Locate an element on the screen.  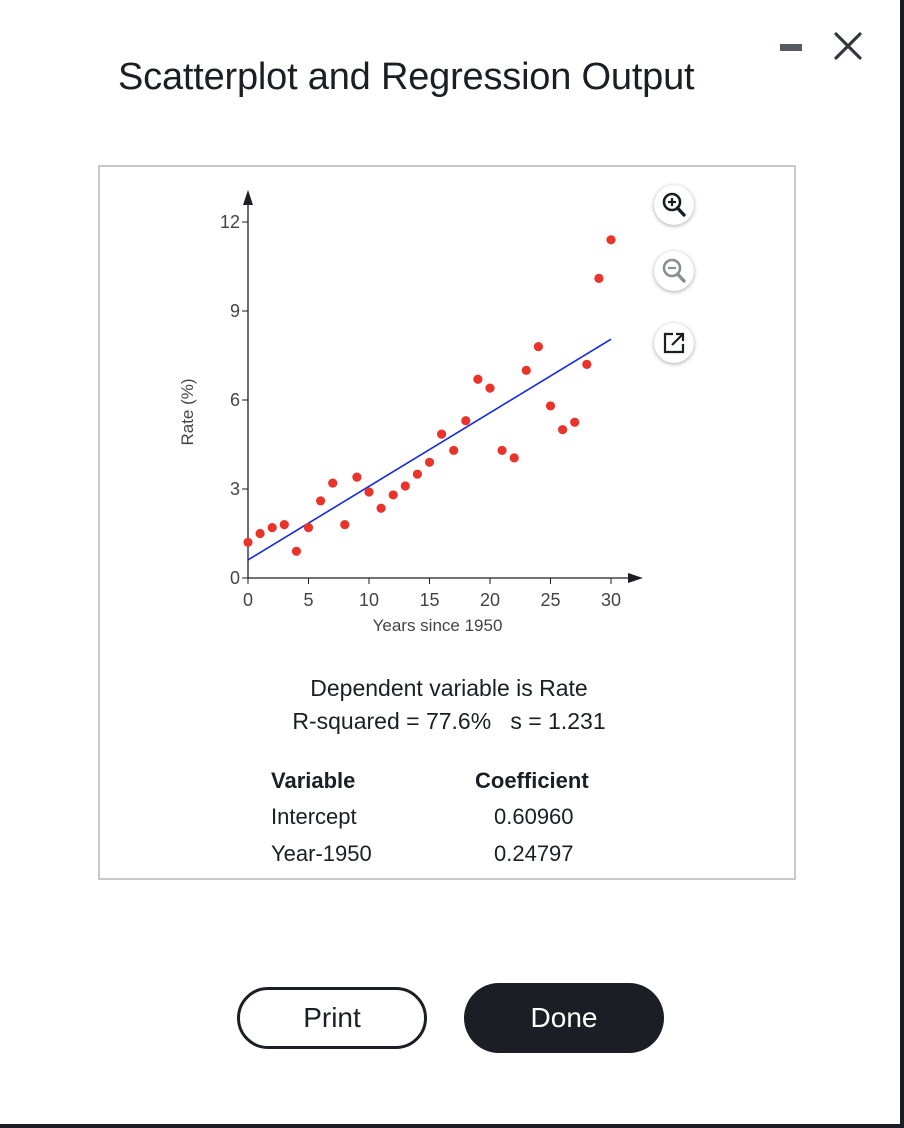
zoom-in-button is located at coordinates (674, 205).